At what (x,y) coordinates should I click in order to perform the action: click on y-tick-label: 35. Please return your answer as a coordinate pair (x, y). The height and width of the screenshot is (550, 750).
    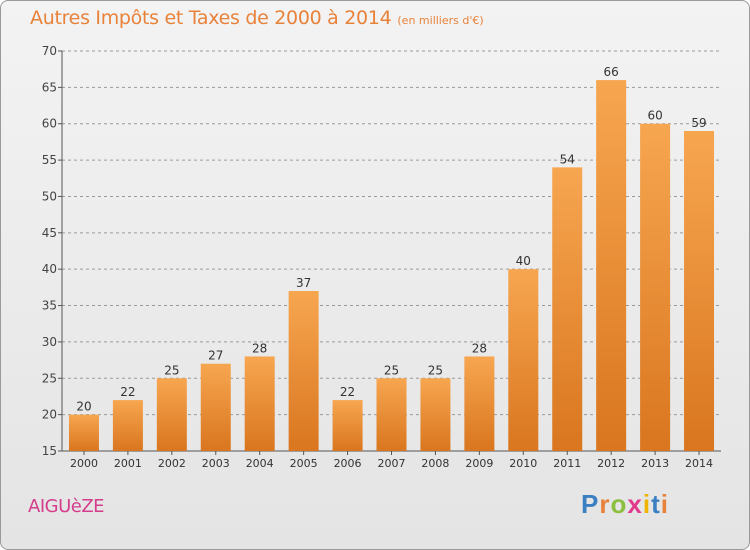
    Looking at the image, I should click on (49, 306).